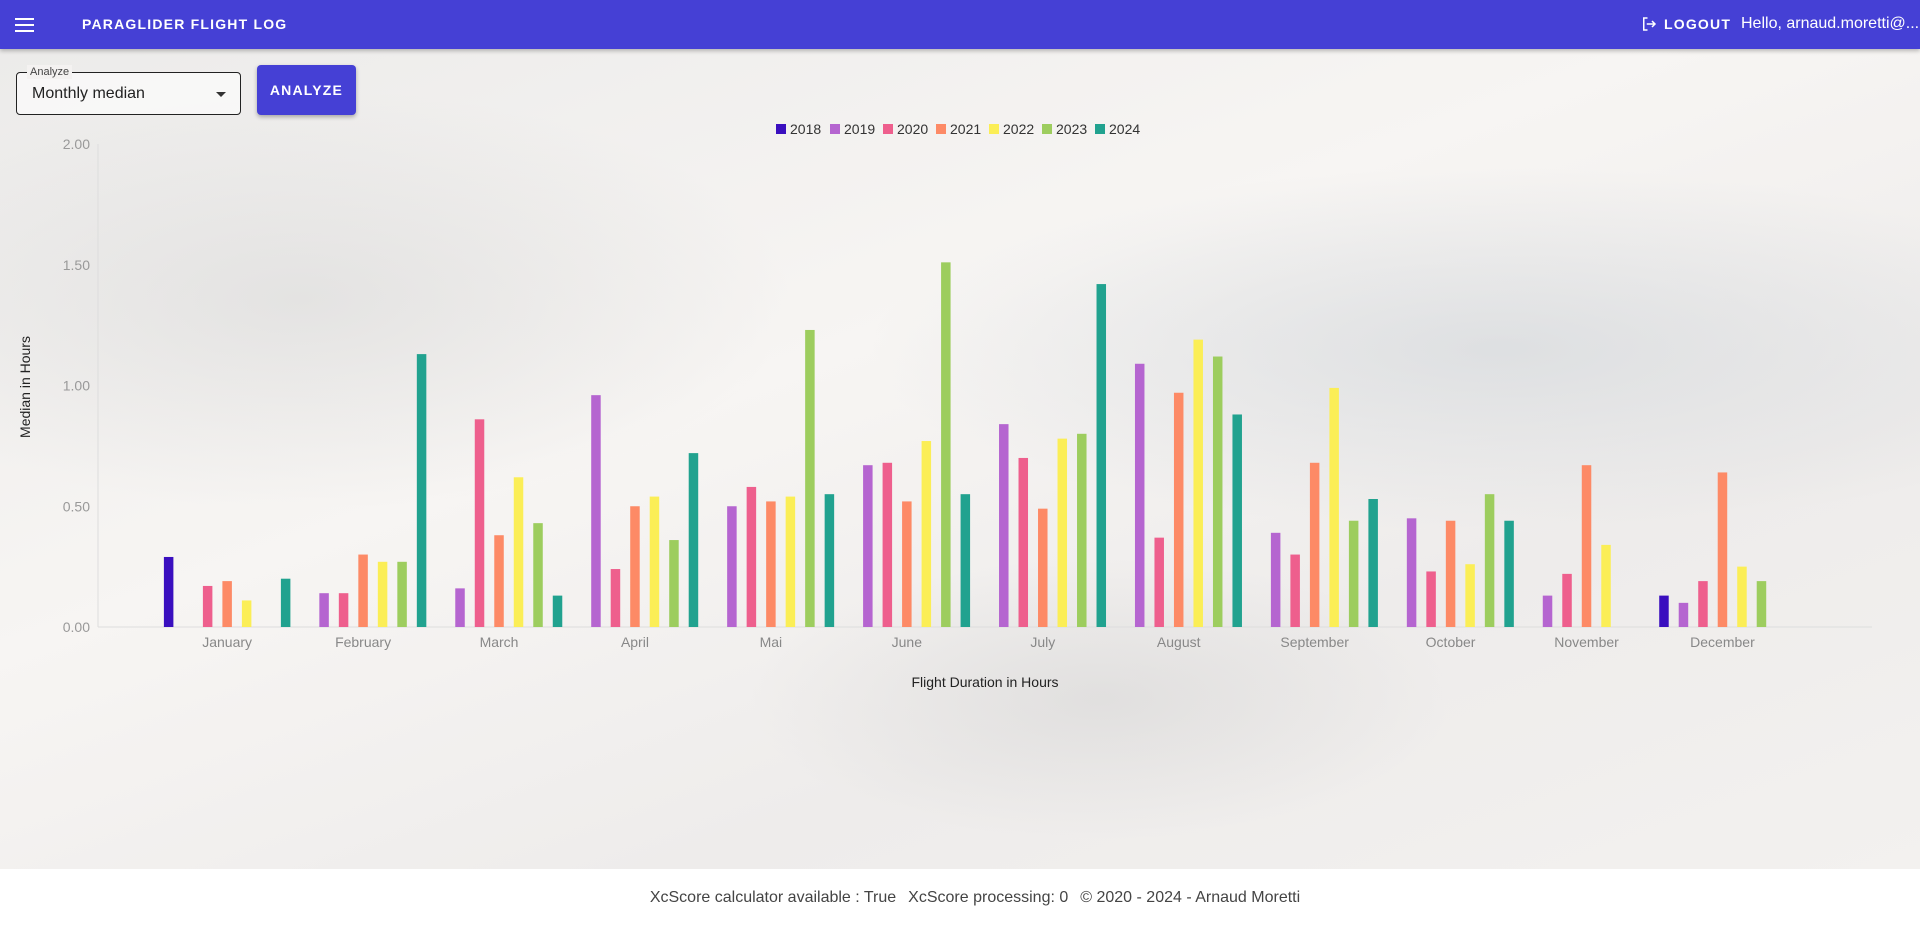 This screenshot has width=1920, height=927. I want to click on legend-item-2020: 2020, so click(905, 129).